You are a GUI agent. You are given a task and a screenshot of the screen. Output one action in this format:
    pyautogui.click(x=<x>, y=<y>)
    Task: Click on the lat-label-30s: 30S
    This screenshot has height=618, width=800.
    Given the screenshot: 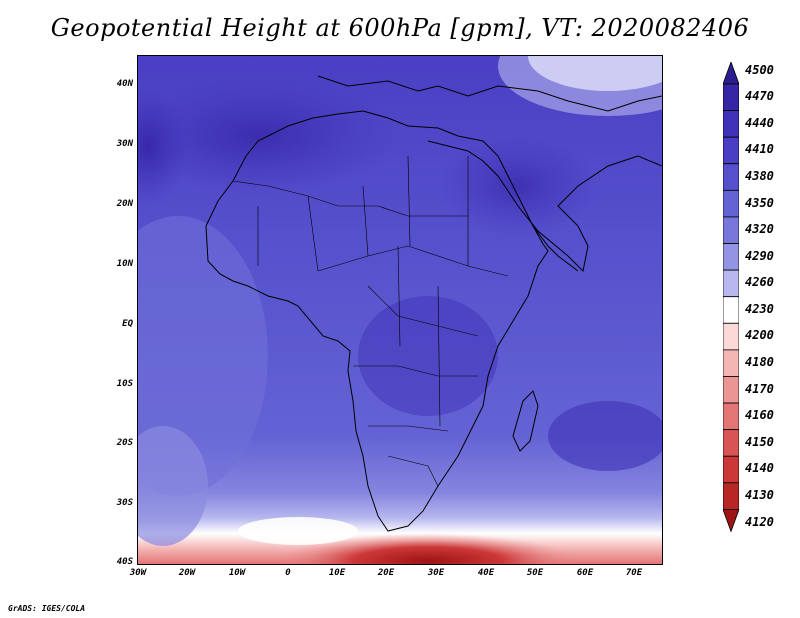 What is the action you would take?
    pyautogui.click(x=124, y=503)
    